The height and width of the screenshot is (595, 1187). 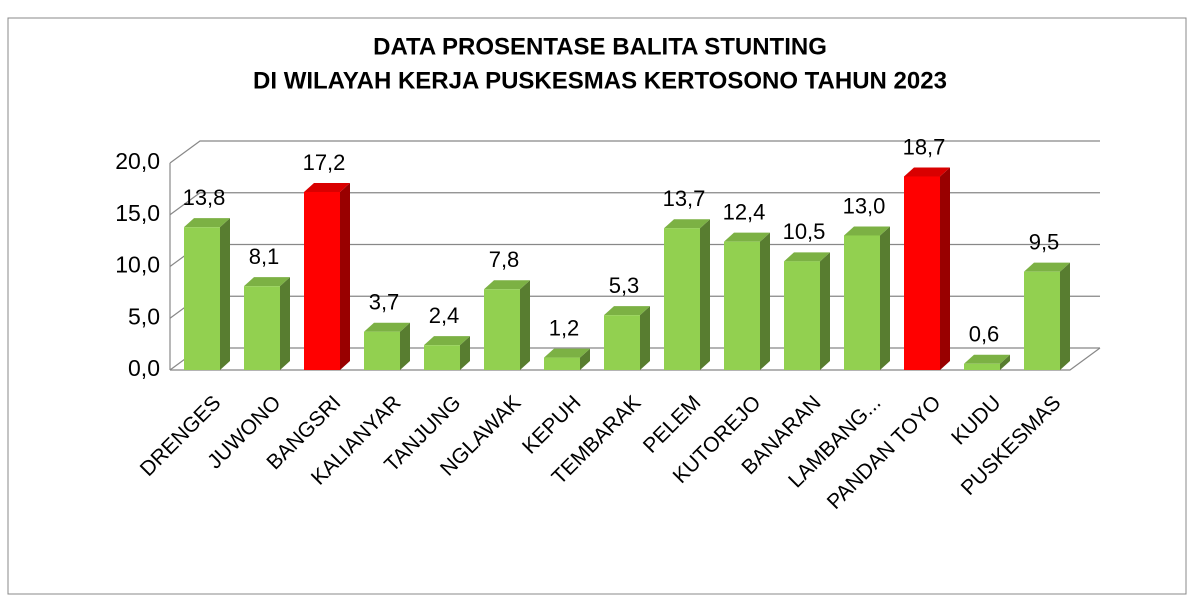 What do you see at coordinates (324, 162) in the screenshot?
I see `value-label: 17,2` at bounding box center [324, 162].